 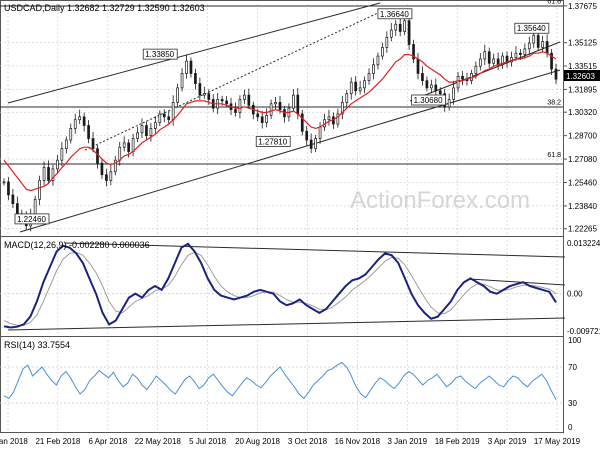 What do you see at coordinates (485, 71) in the screenshot?
I see `recent-support-line` at bounding box center [485, 71].